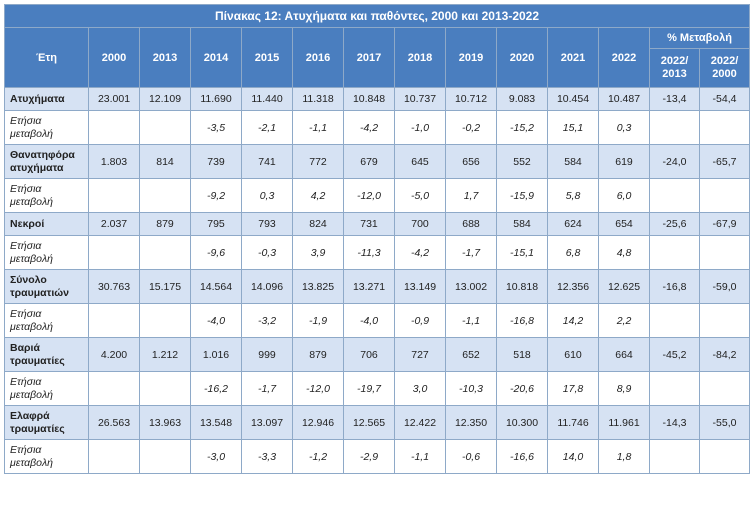 This screenshot has height=513, width=753. Describe the element at coordinates (267, 252) in the screenshot. I see `annual-change-cell: -0,3` at that location.